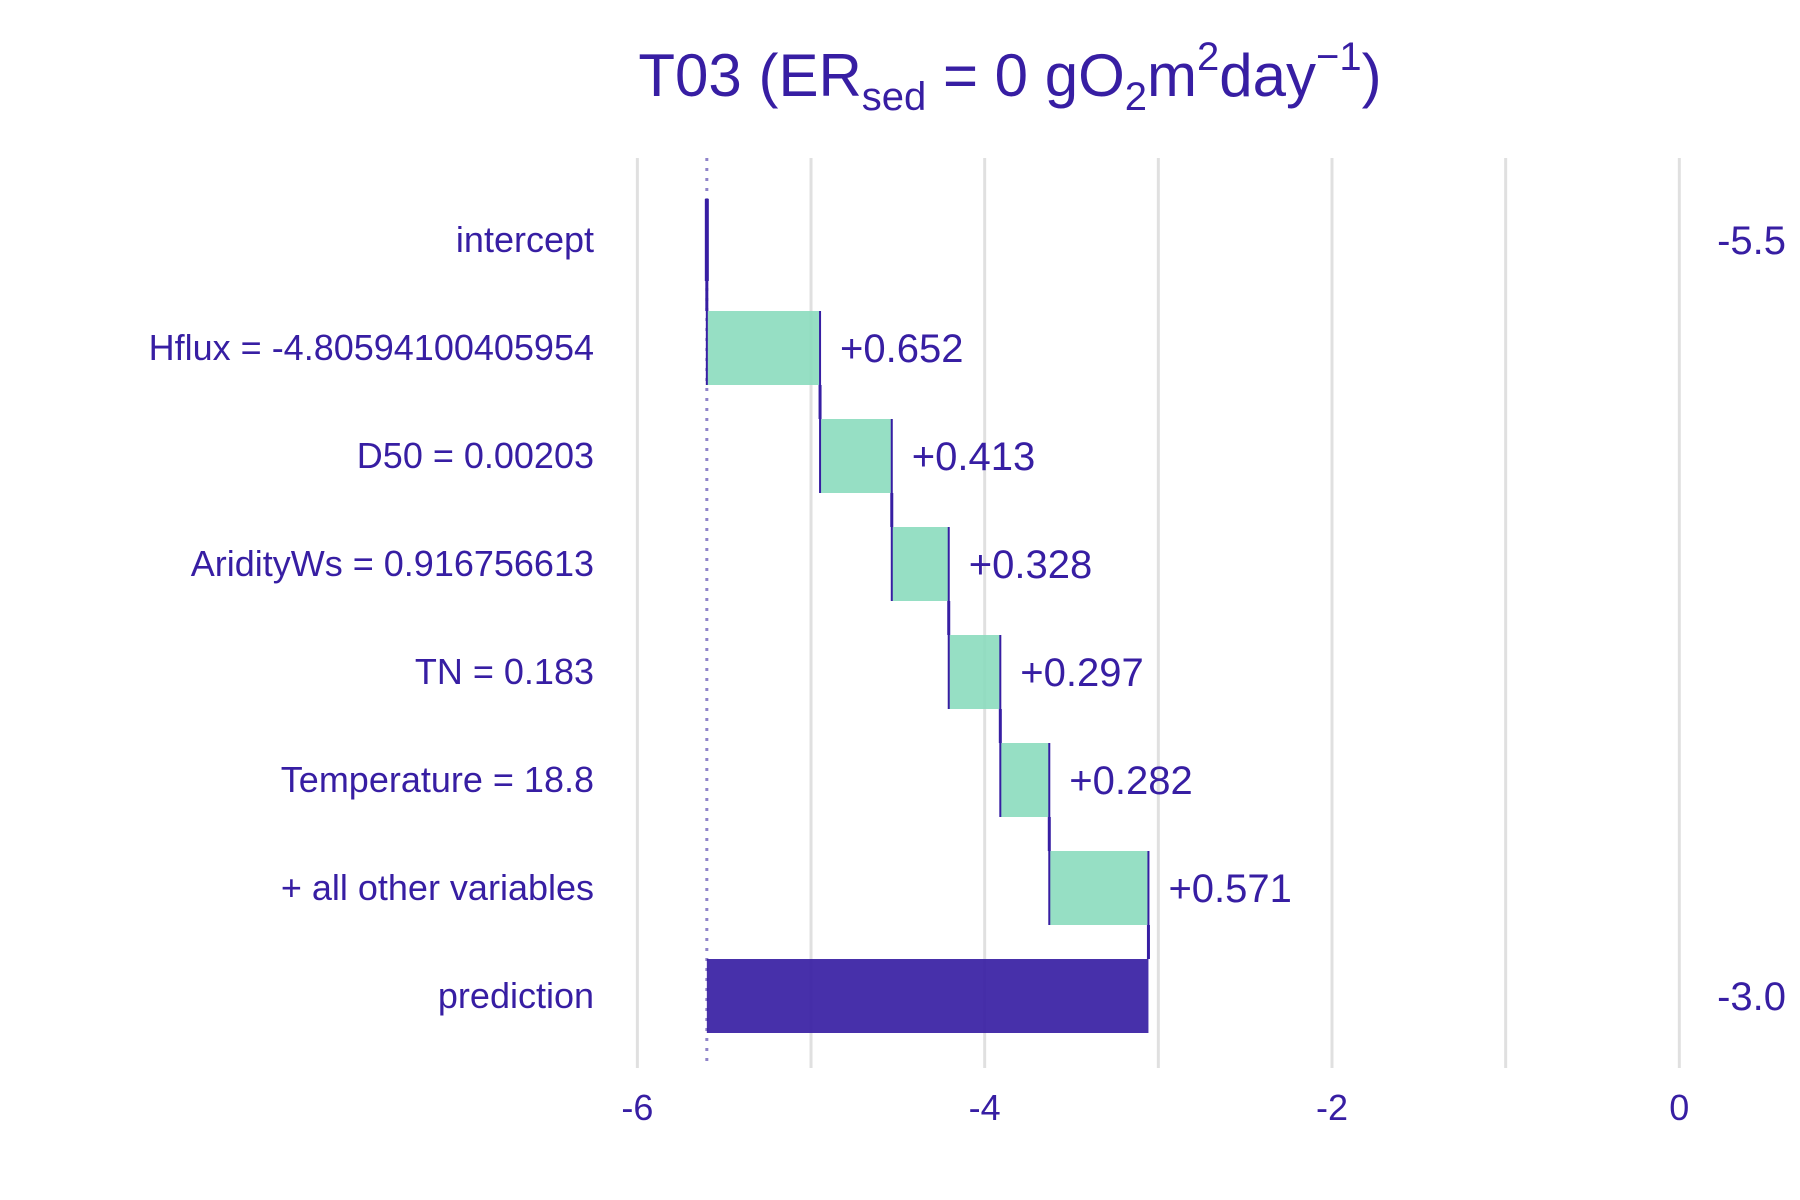 This screenshot has height=1200, width=1800. Describe the element at coordinates (1136, 97) in the screenshot. I see `title-sub-2: 2` at that location.